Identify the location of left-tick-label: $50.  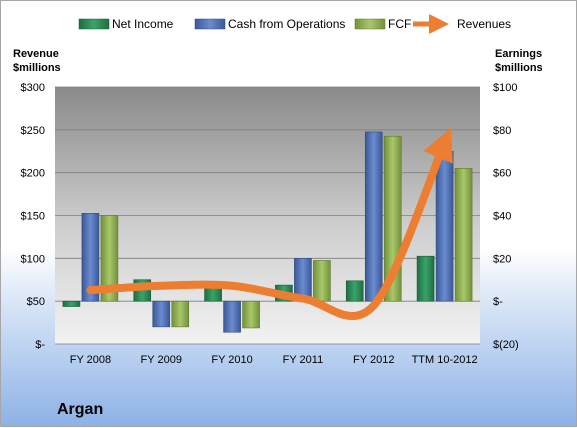
(36, 302).